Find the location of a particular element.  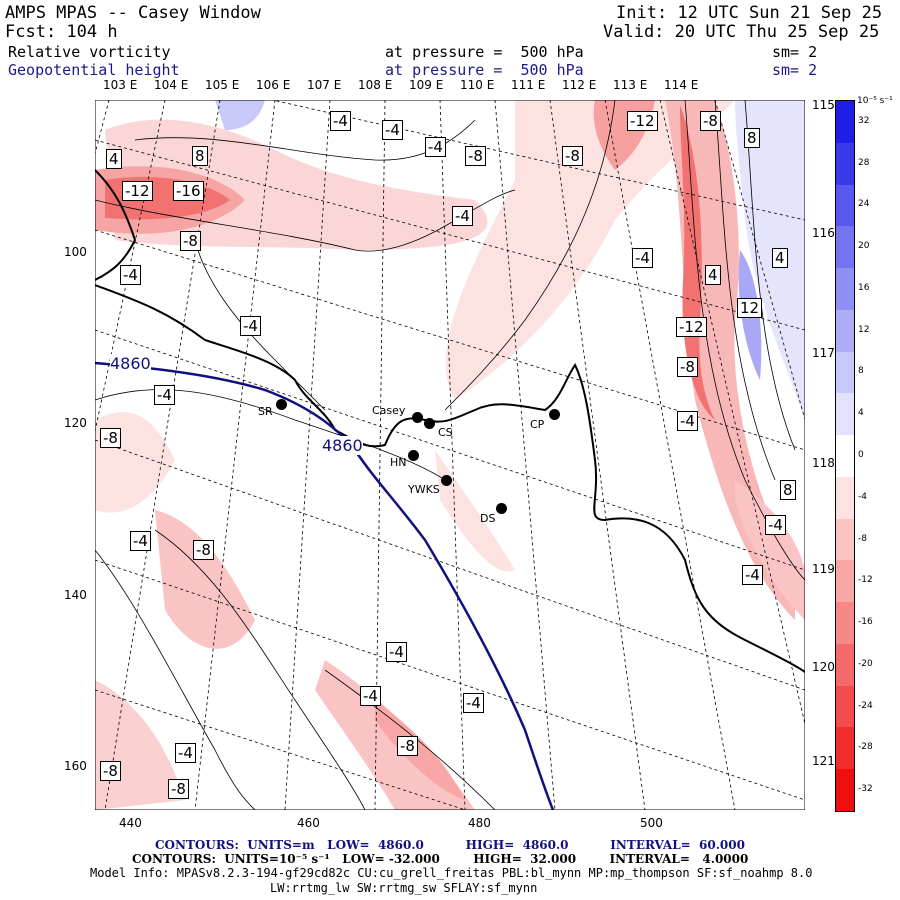

field2-name: Geopotential height is located at coordinates (94, 70).